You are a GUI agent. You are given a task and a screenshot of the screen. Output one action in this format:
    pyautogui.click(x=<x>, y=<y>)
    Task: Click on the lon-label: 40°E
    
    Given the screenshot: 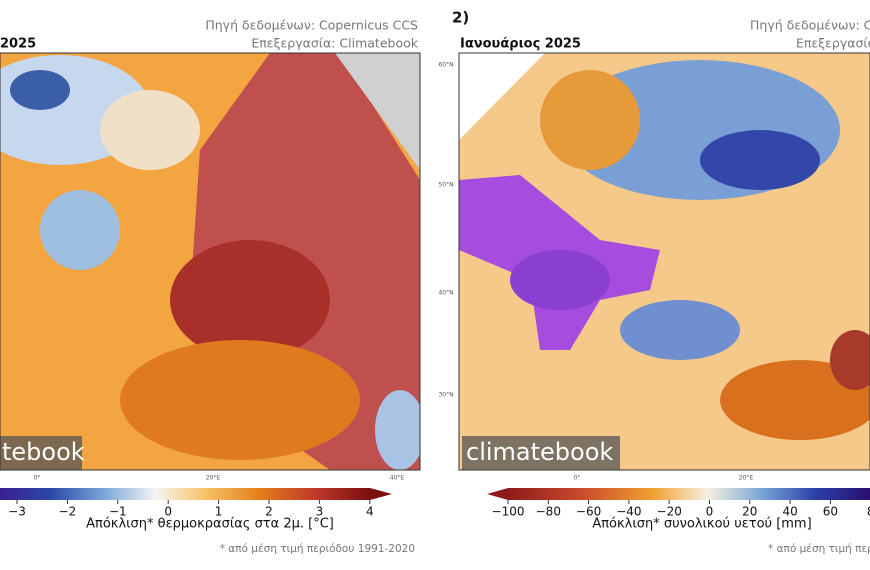 What is the action you would take?
    pyautogui.click(x=397, y=478)
    